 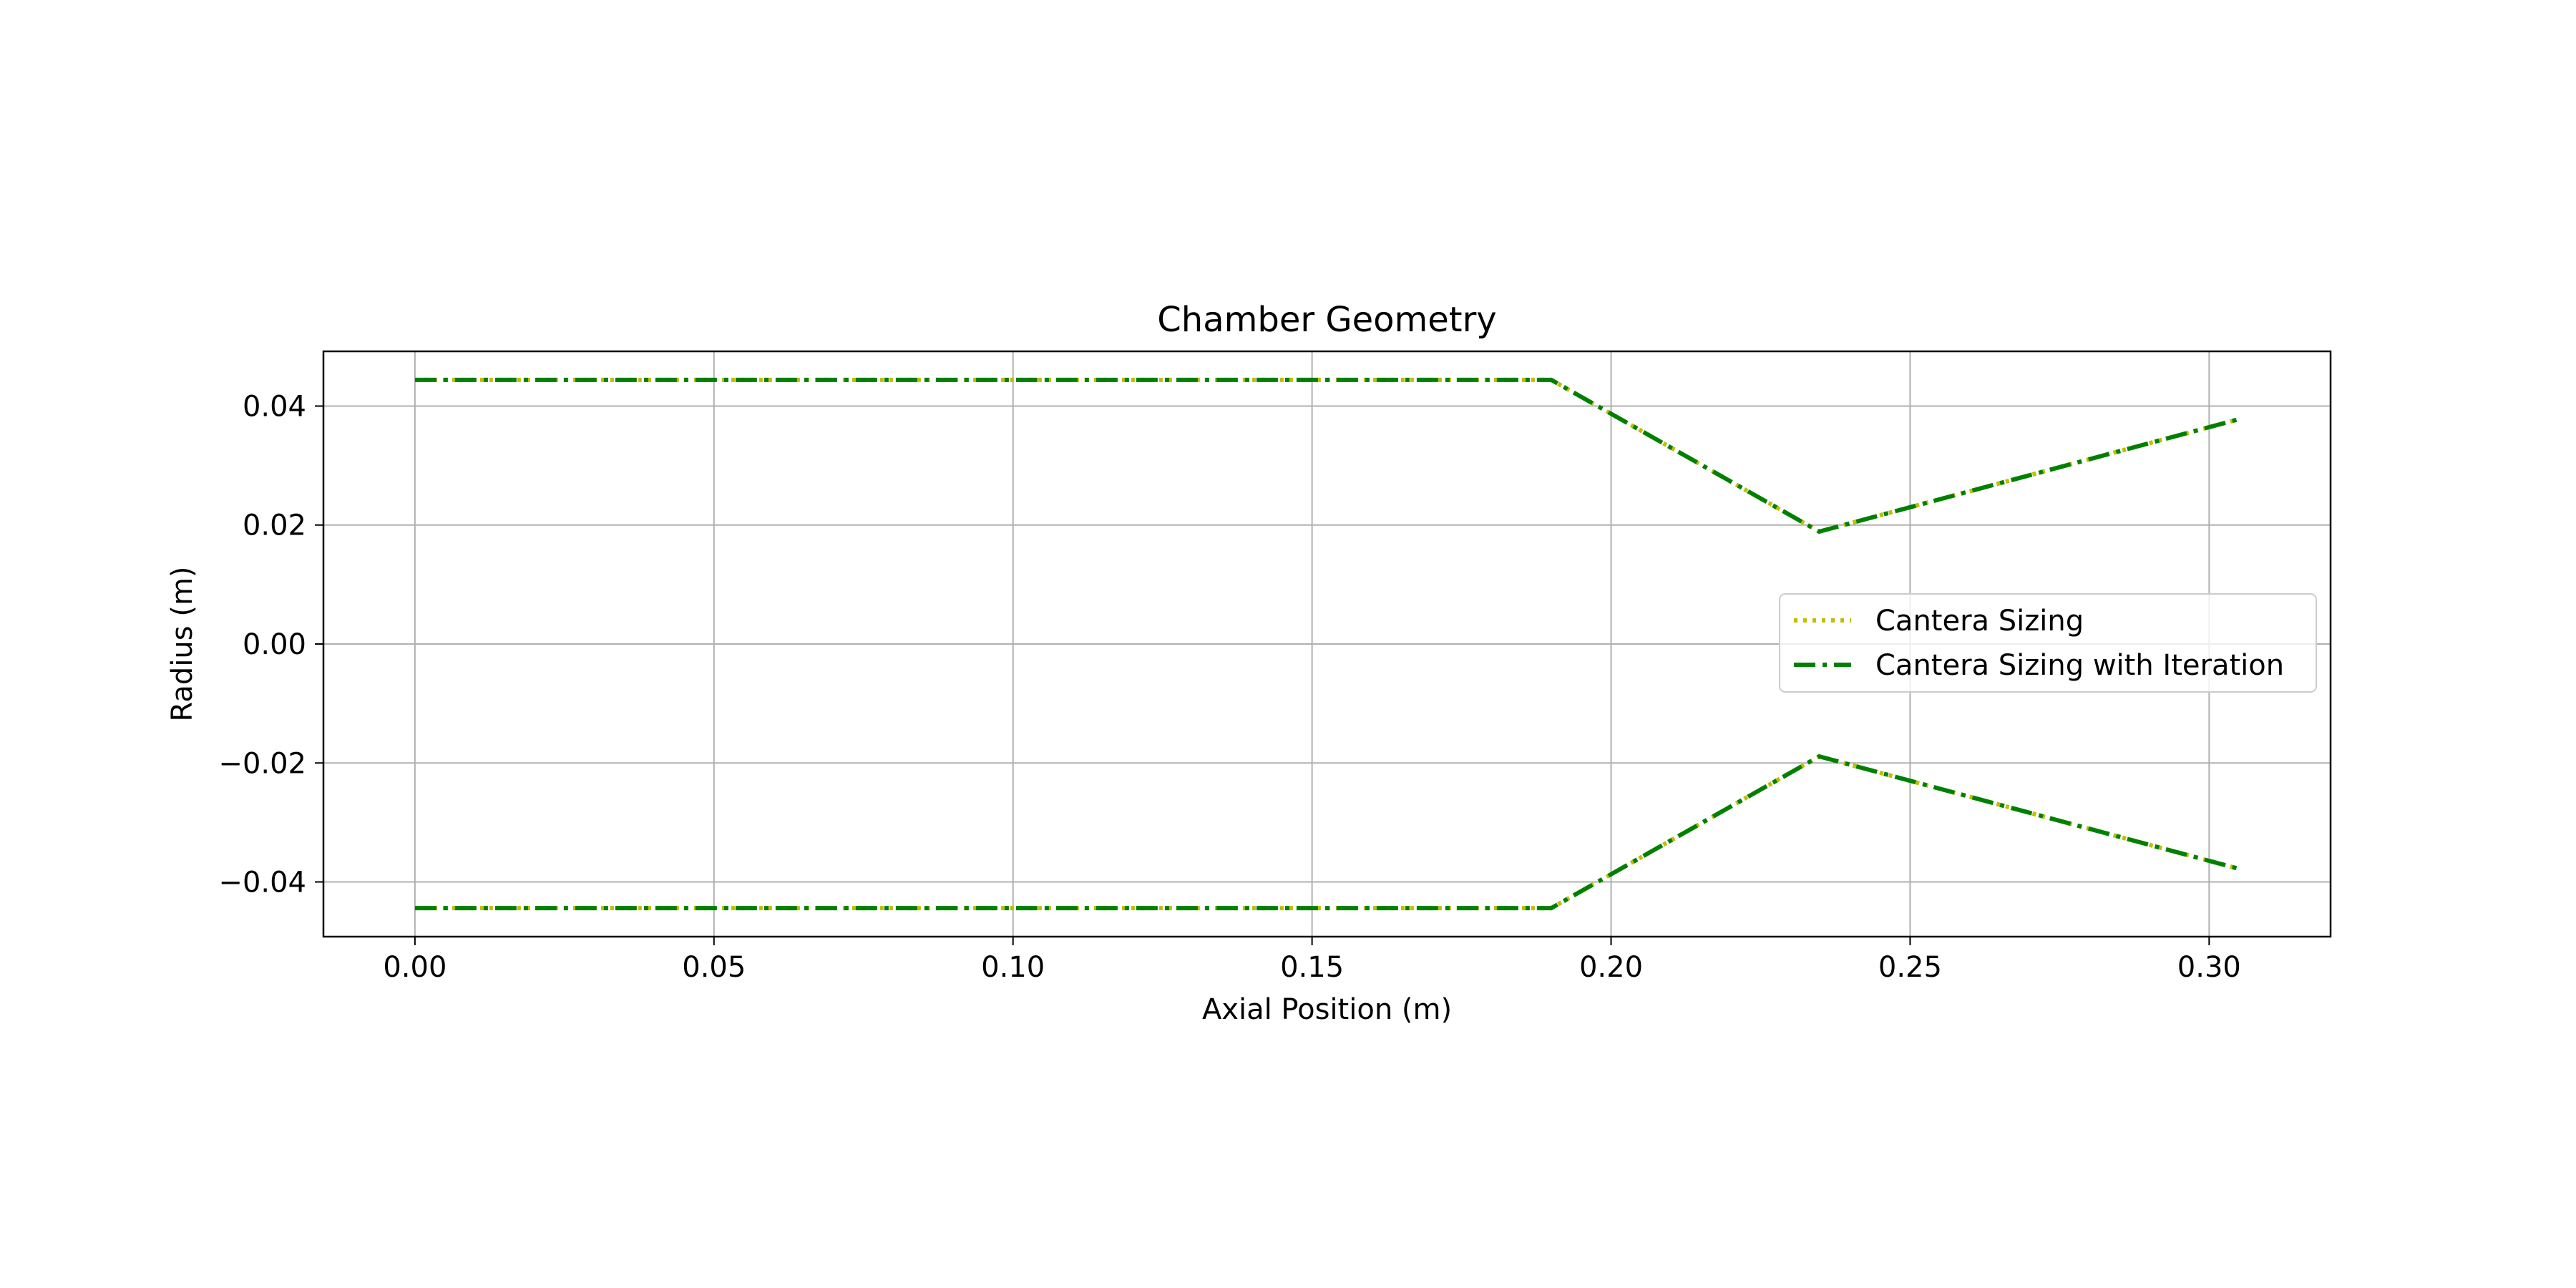 What do you see at coordinates (1979, 621) in the screenshot?
I see `legend-entry-label: Cantera Sizing` at bounding box center [1979, 621].